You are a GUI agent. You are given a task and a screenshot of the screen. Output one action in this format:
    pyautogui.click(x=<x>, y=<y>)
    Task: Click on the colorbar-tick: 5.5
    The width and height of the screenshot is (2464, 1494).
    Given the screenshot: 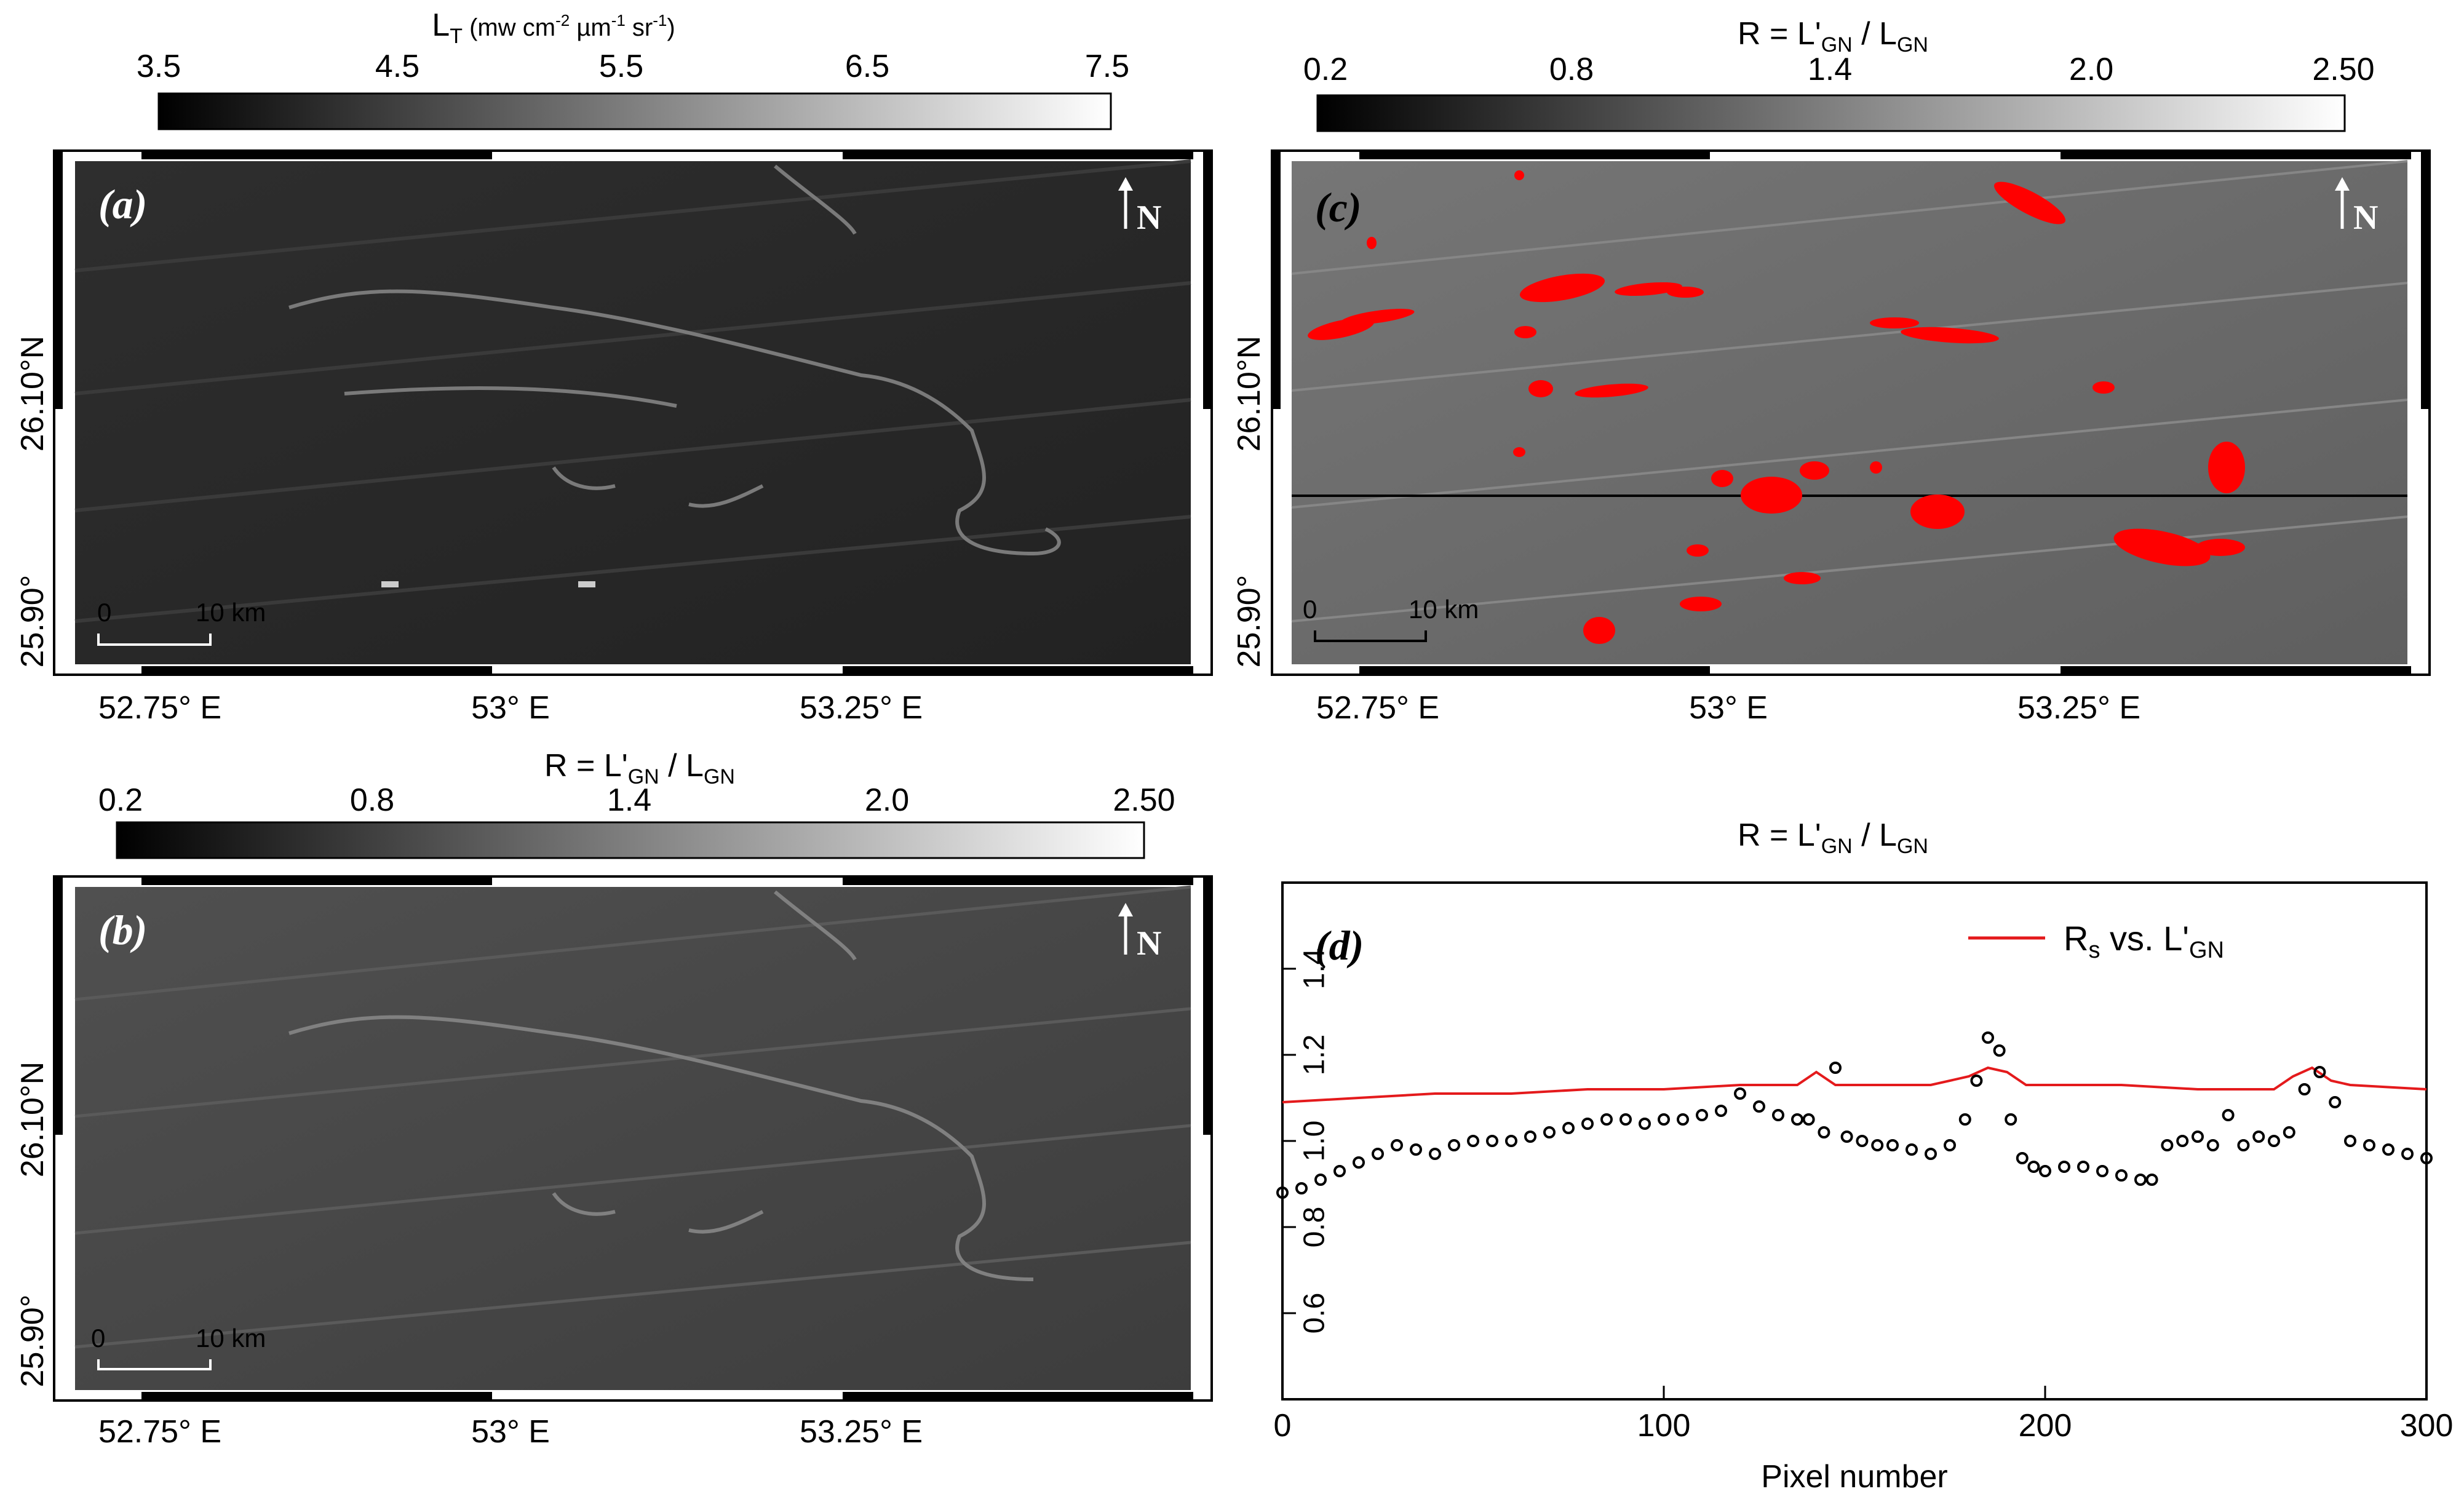 What is the action you would take?
    pyautogui.click(x=621, y=67)
    